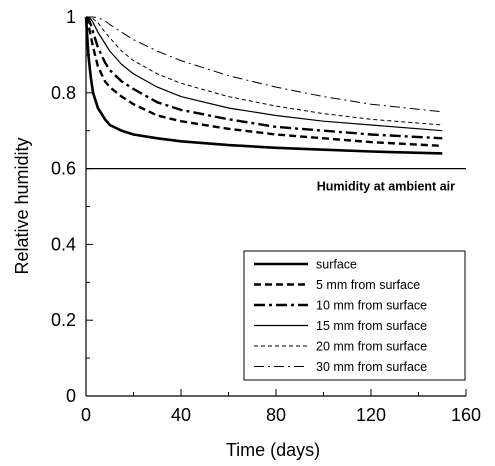 This screenshot has width=495, height=466. Describe the element at coordinates (71, 17) in the screenshot. I see `y-tick-label: 1` at that location.